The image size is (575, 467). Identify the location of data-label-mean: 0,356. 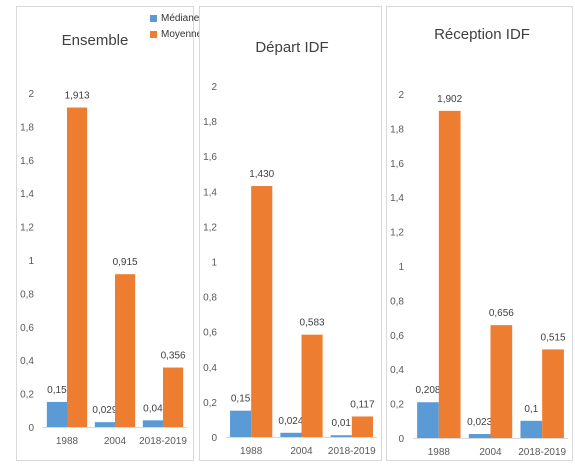
(173, 356).